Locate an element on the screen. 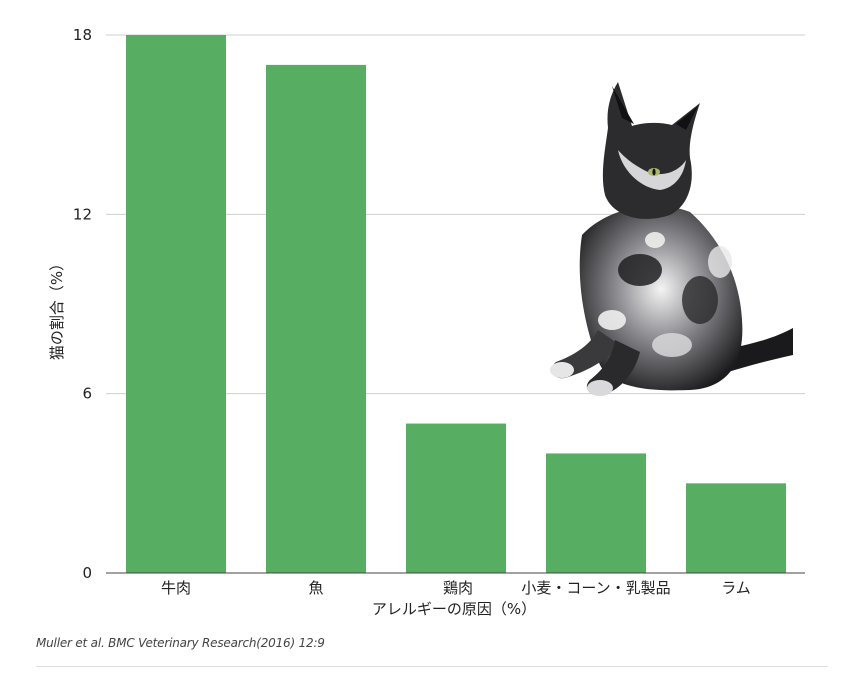 This screenshot has height=682, width=865. x-tick-label: 小麦・コーン・乳製品 is located at coordinates (595, 588).